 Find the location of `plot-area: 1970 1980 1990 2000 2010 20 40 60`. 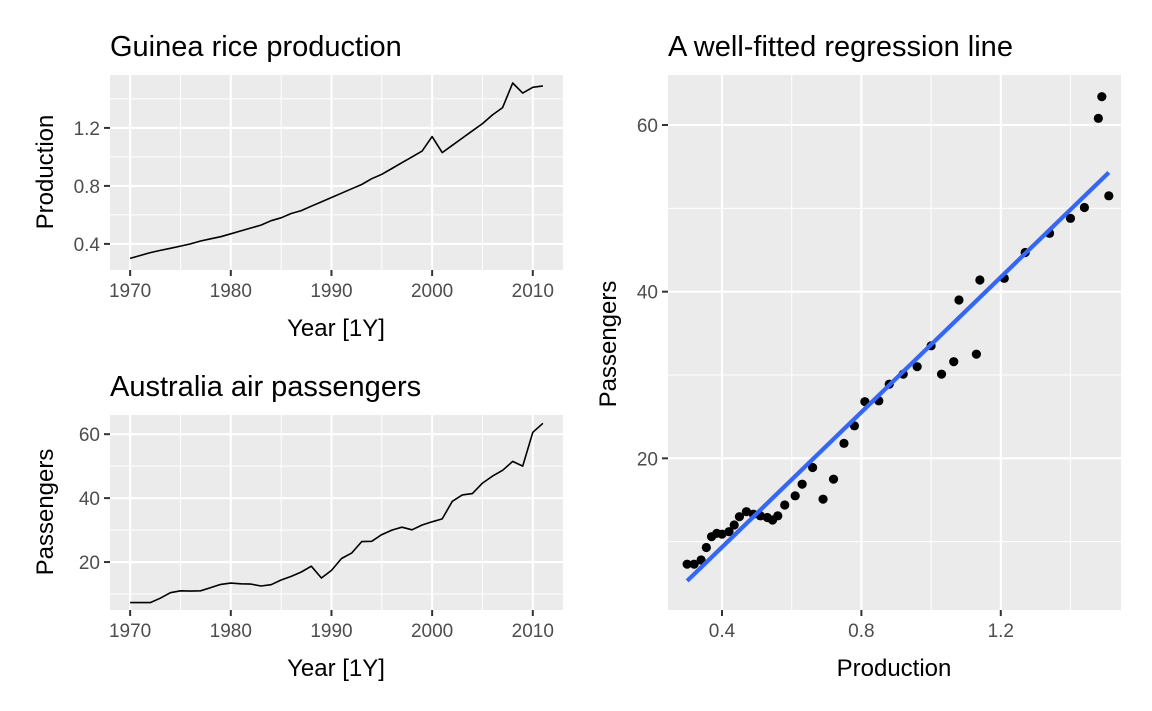

plot-area: 1970 1980 1990 2000 2010 20 40 60 is located at coordinates (321, 528).